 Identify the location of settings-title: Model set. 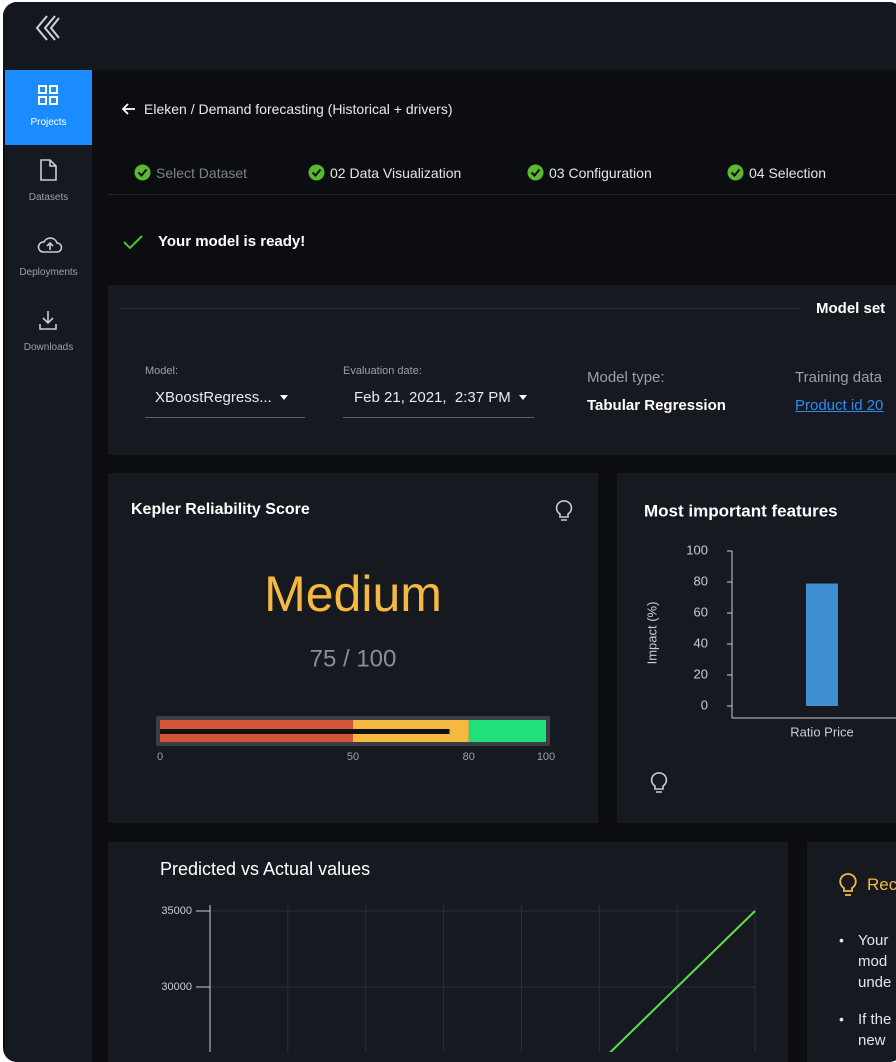
(851, 308).